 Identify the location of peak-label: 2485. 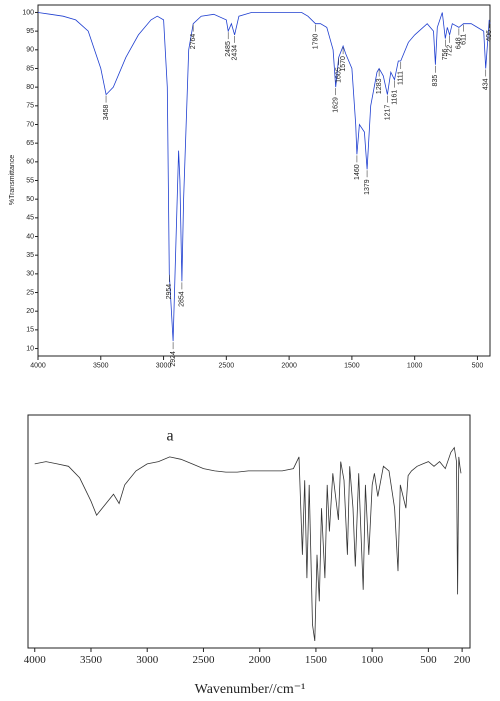
(228, 49).